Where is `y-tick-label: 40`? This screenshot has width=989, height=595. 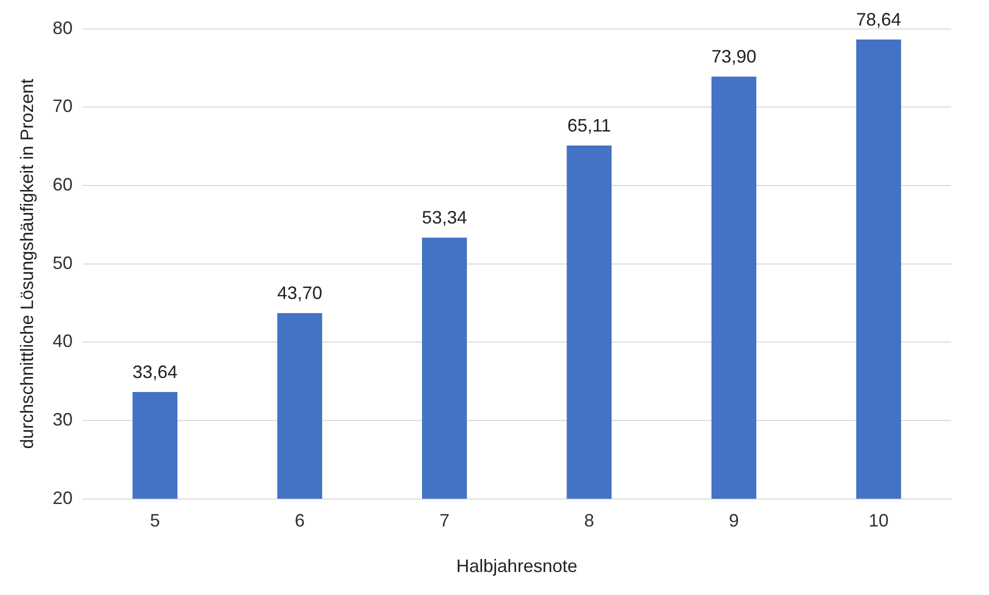
y-tick-label: 40 is located at coordinates (62, 341).